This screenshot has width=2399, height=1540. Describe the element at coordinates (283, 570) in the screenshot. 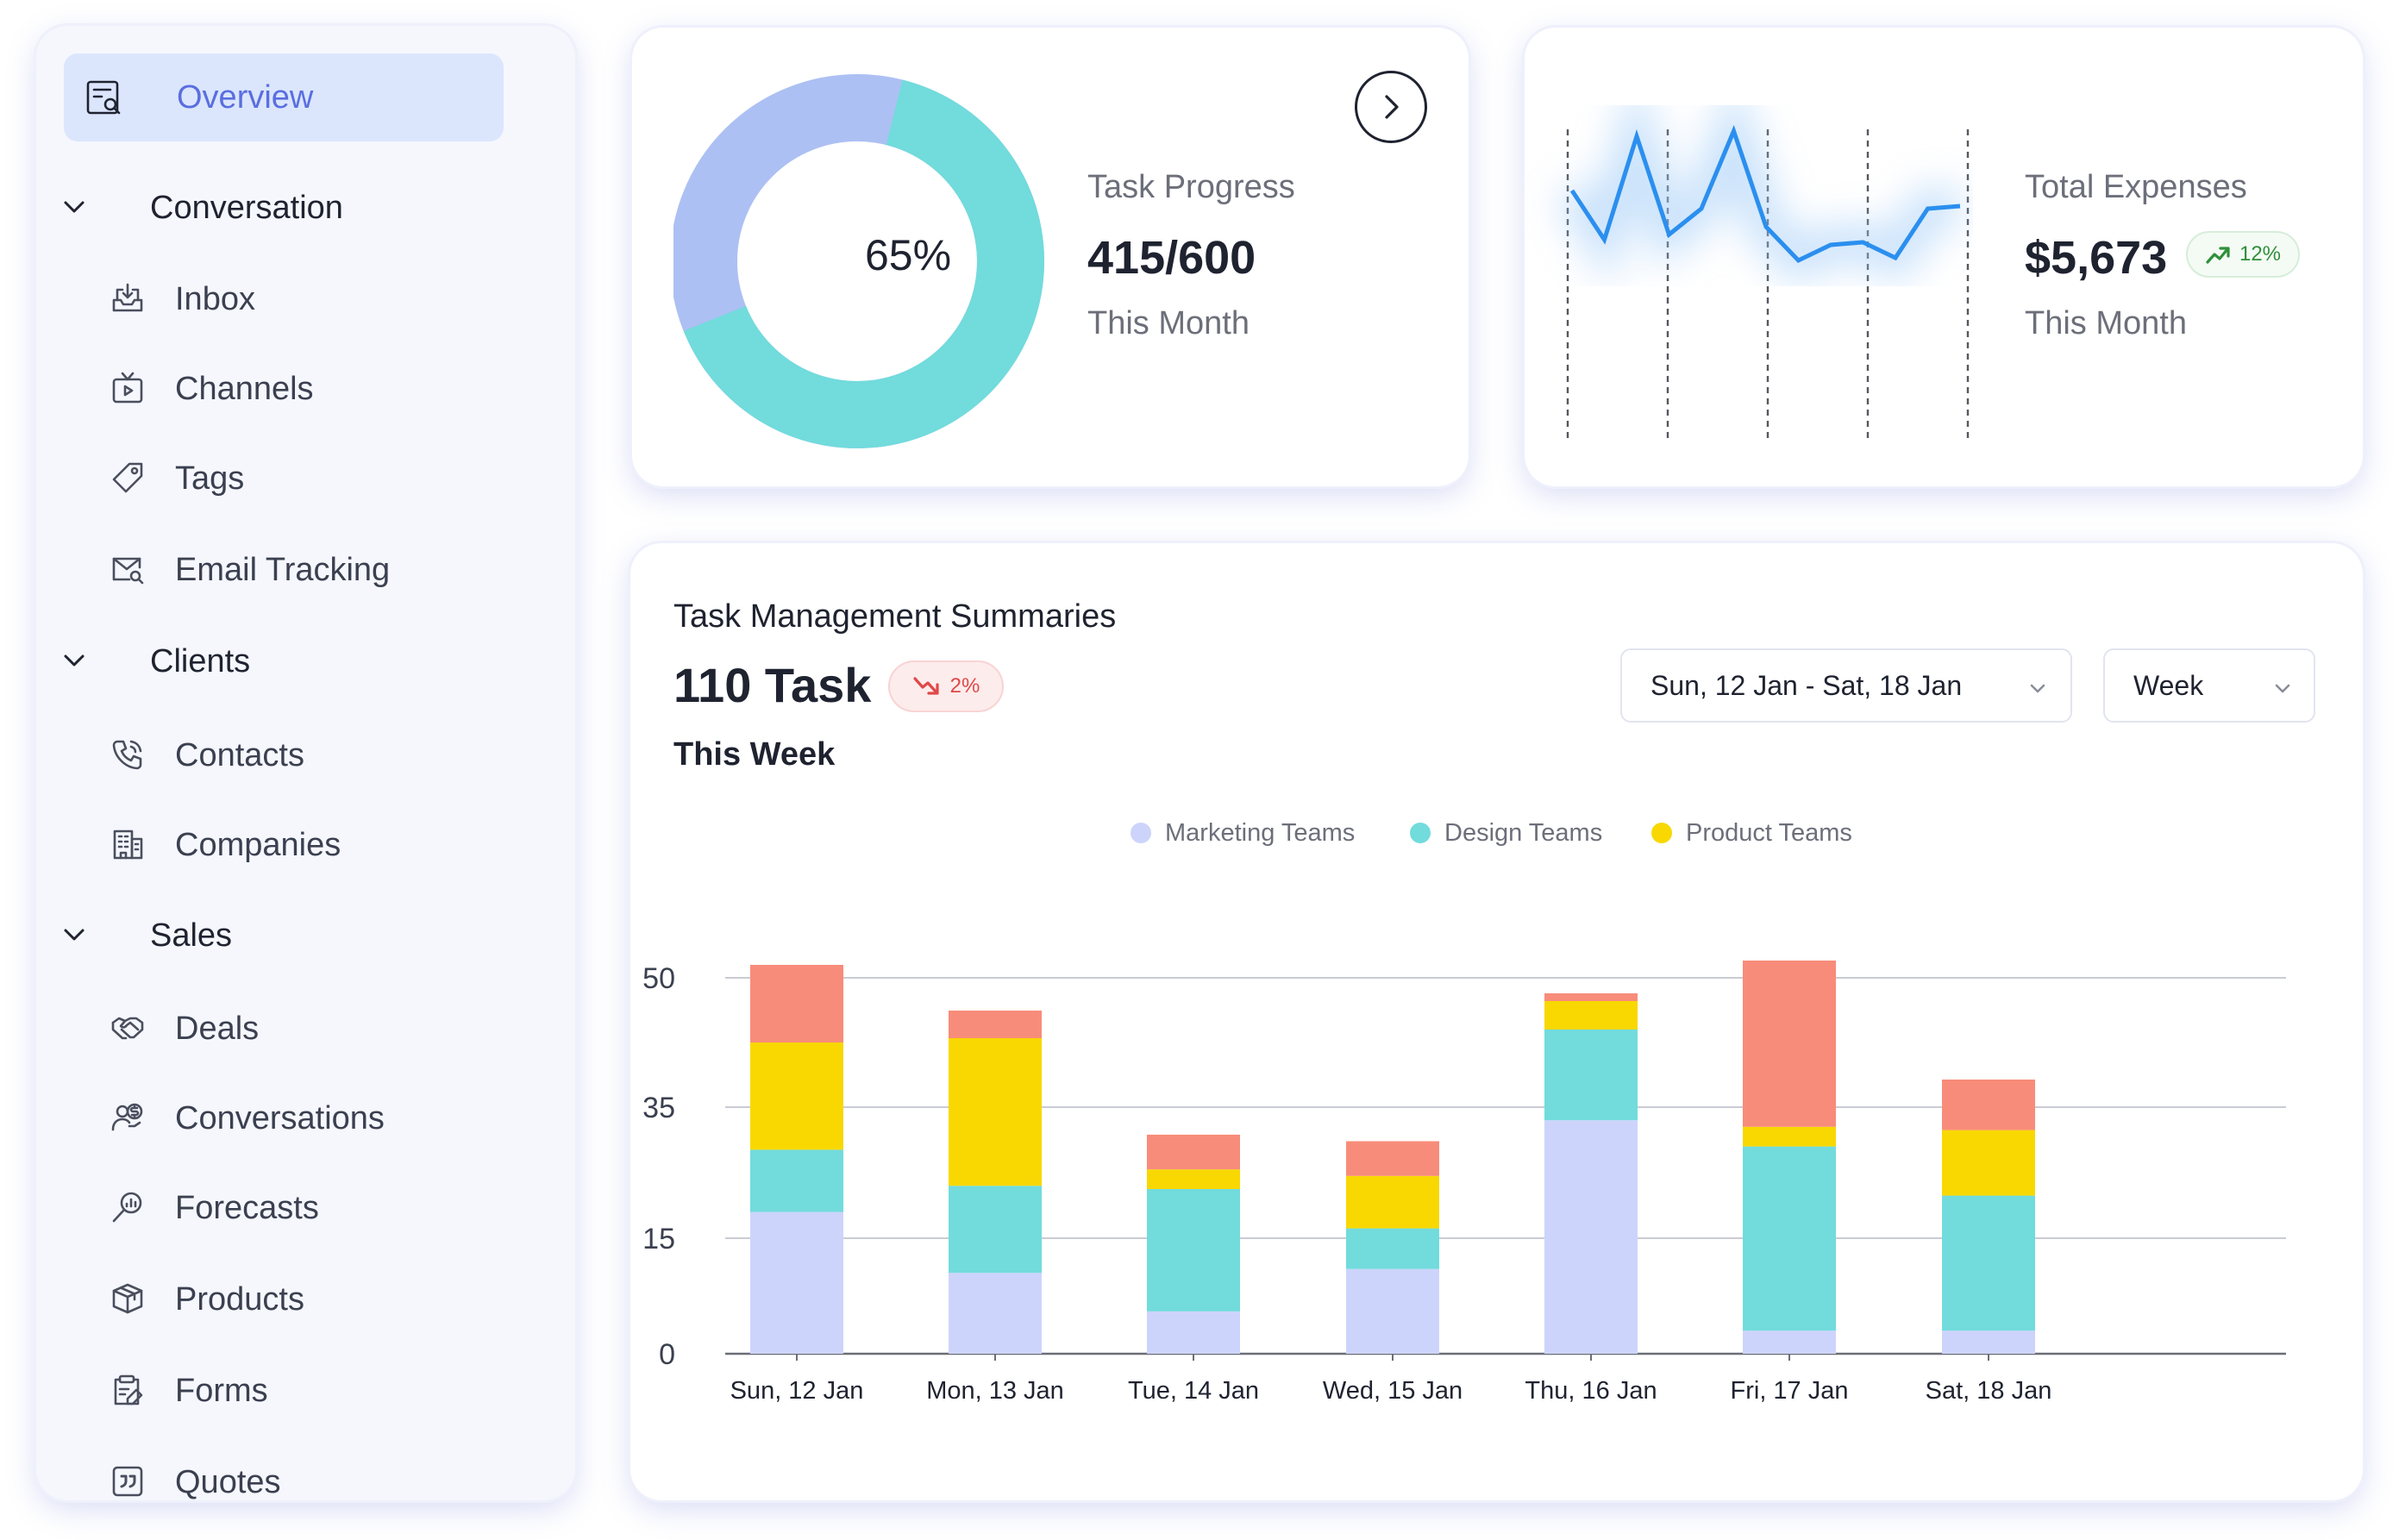

I see `sidebar-item-email-tracking-label: Email Tracking` at that location.